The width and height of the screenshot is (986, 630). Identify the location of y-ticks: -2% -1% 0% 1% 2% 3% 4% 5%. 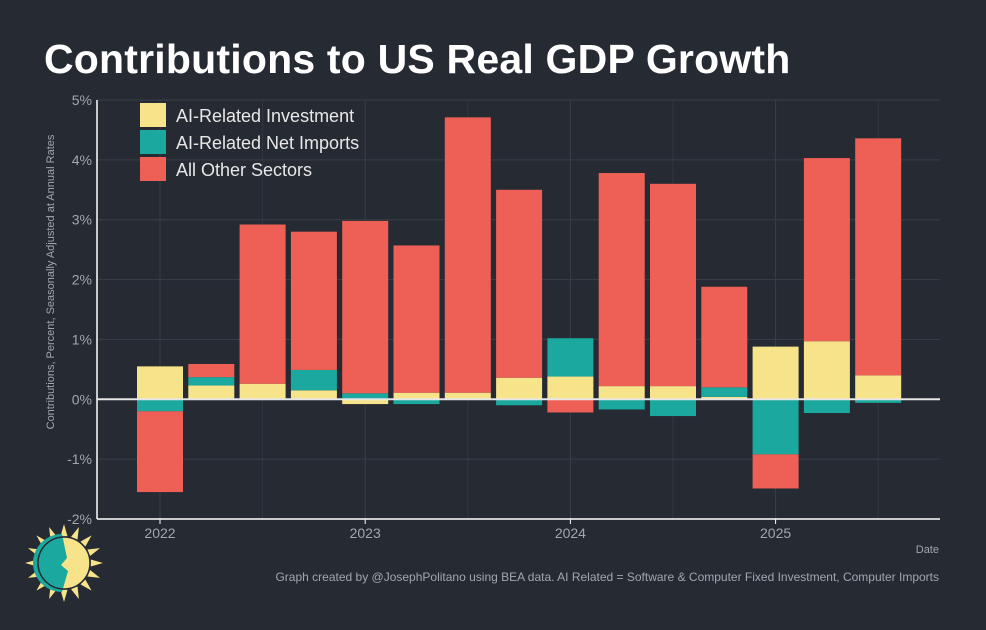
(79, 309).